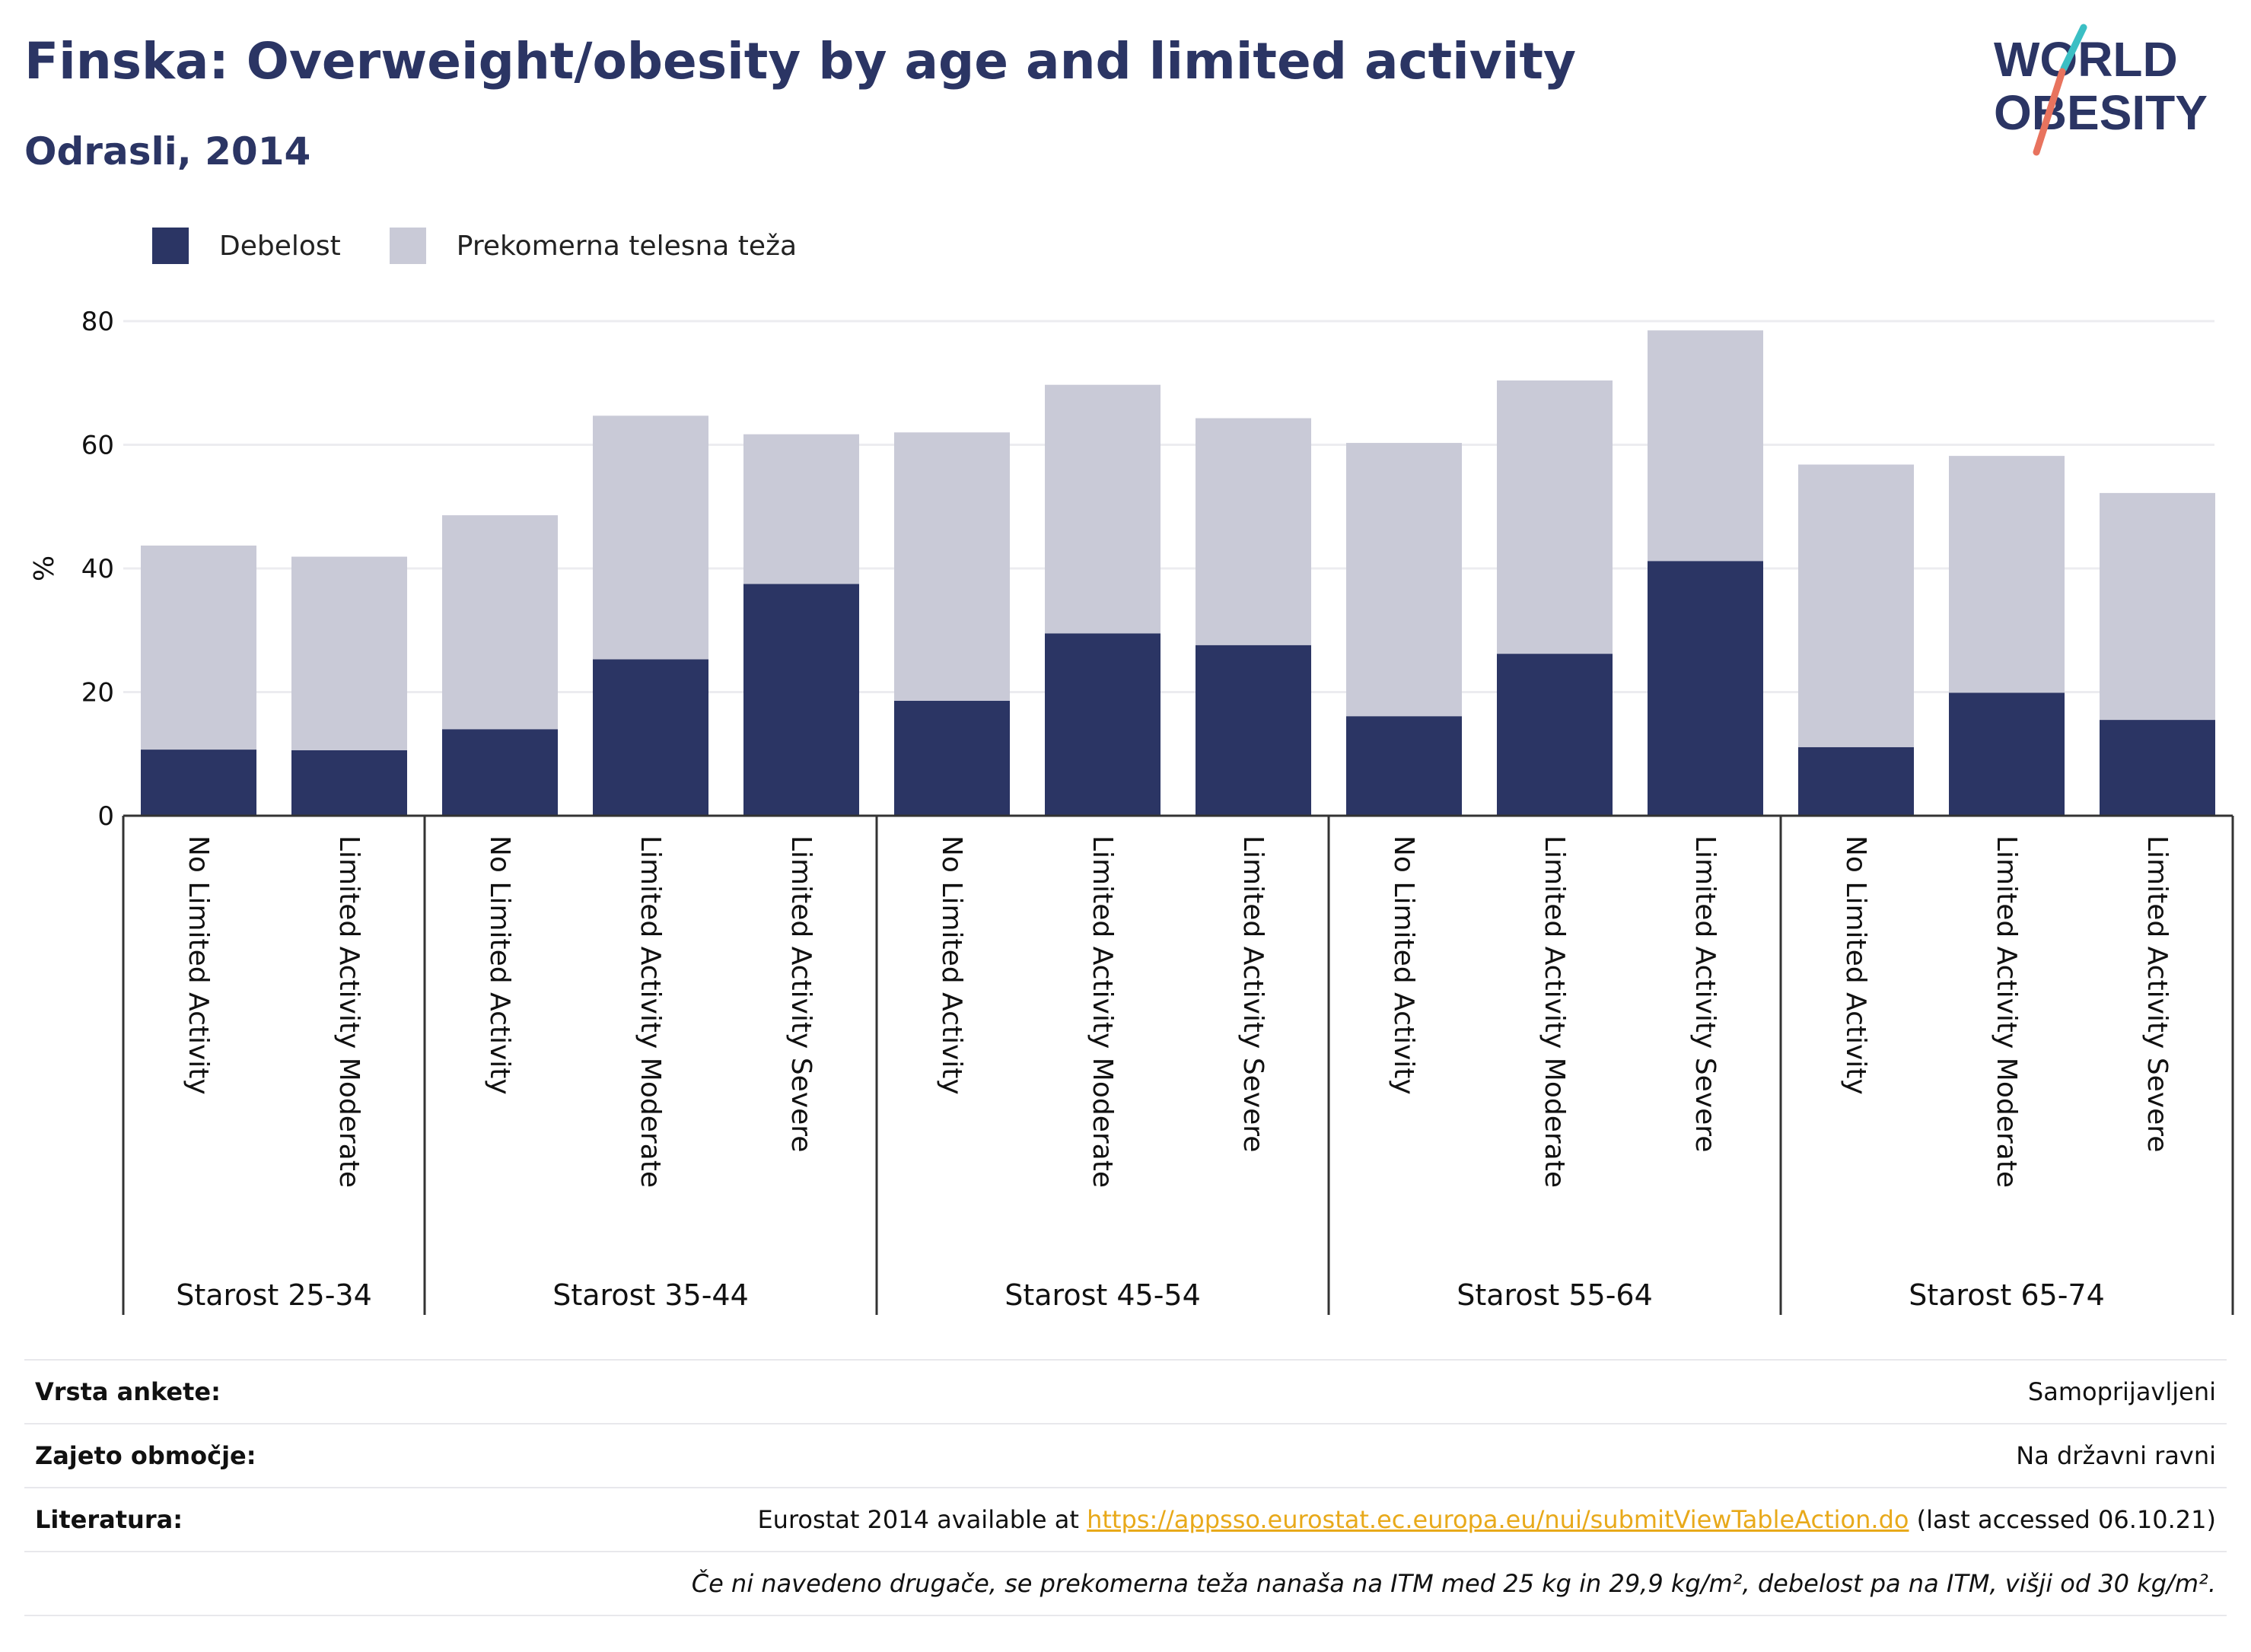  Describe the element at coordinates (1103, 1295) in the screenshot. I see `x-group-label: Starost 45-54` at that location.